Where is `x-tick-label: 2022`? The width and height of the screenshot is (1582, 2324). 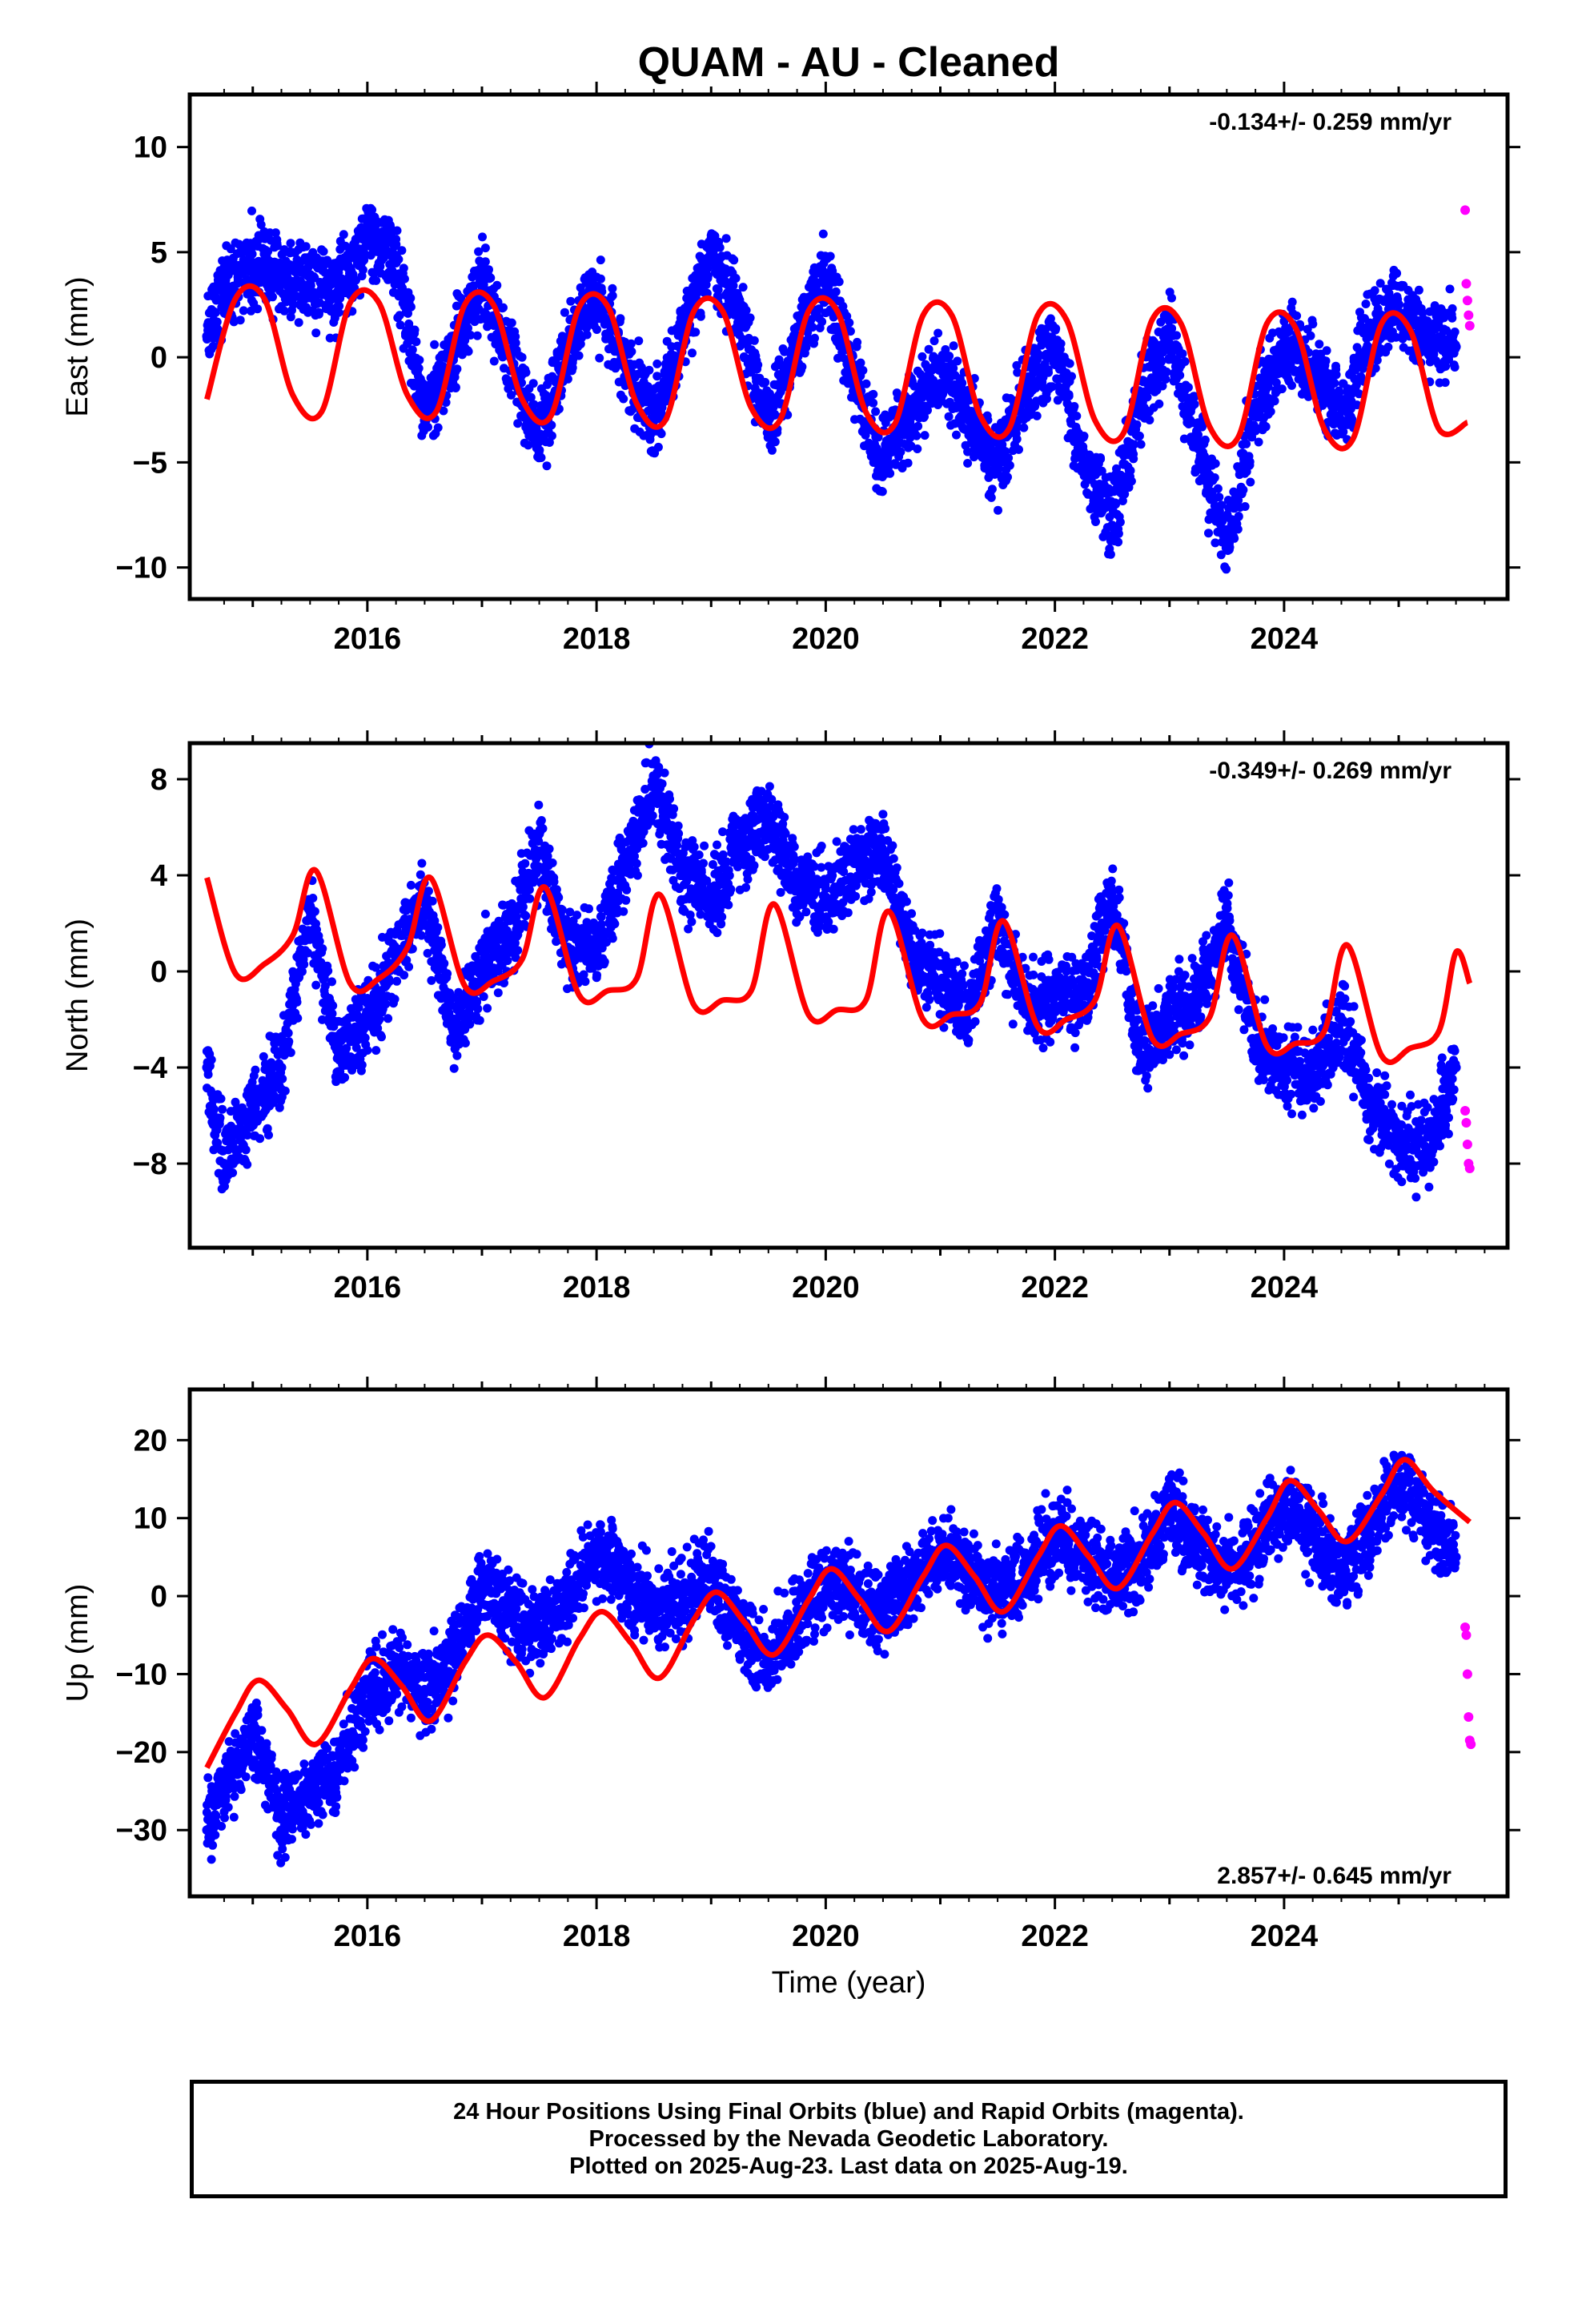
x-tick-label: 2022 is located at coordinates (1055, 639).